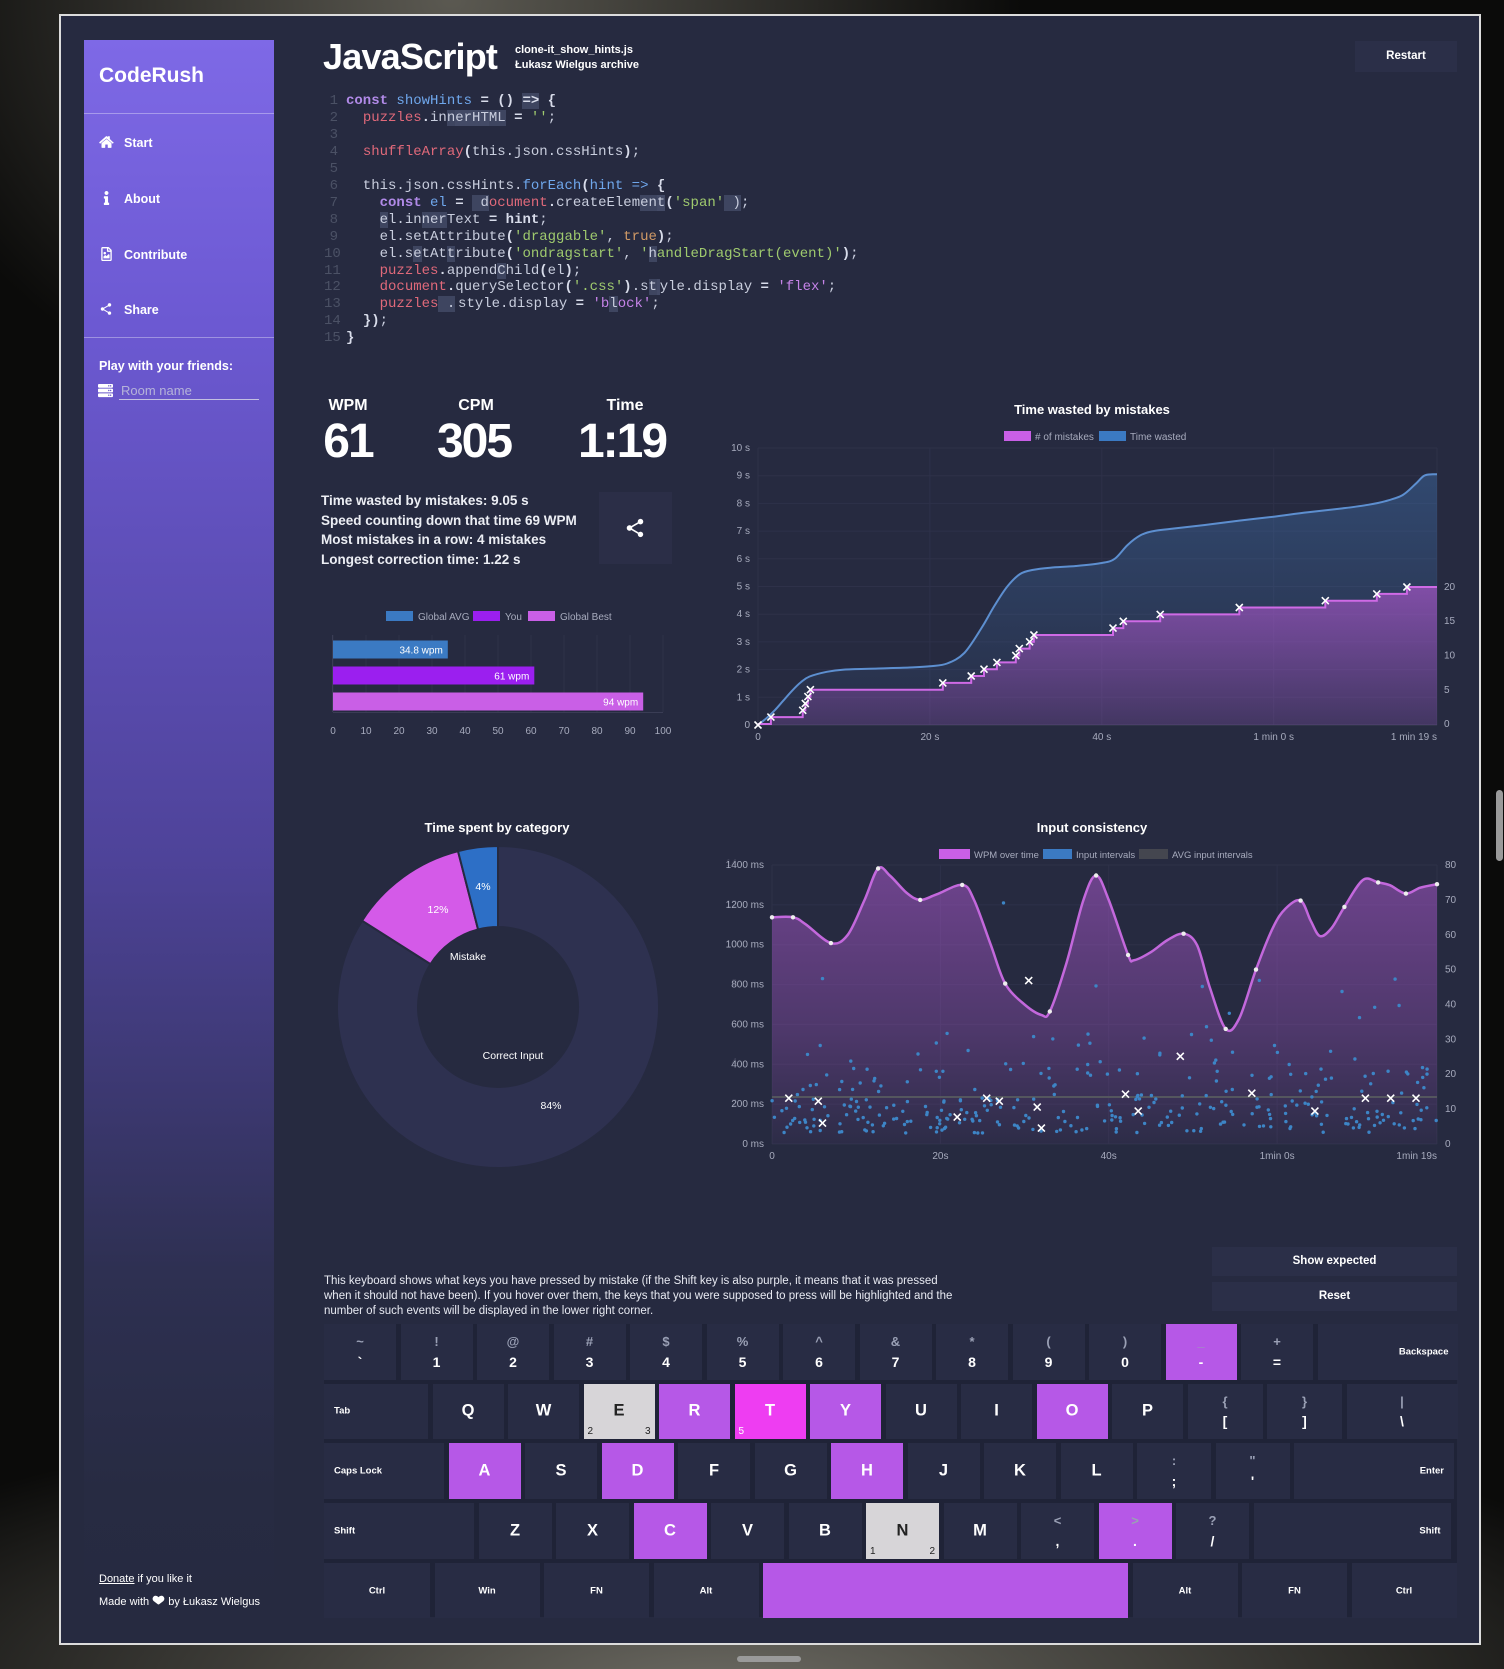  I want to click on svg-text: 5, so click(1447, 690).